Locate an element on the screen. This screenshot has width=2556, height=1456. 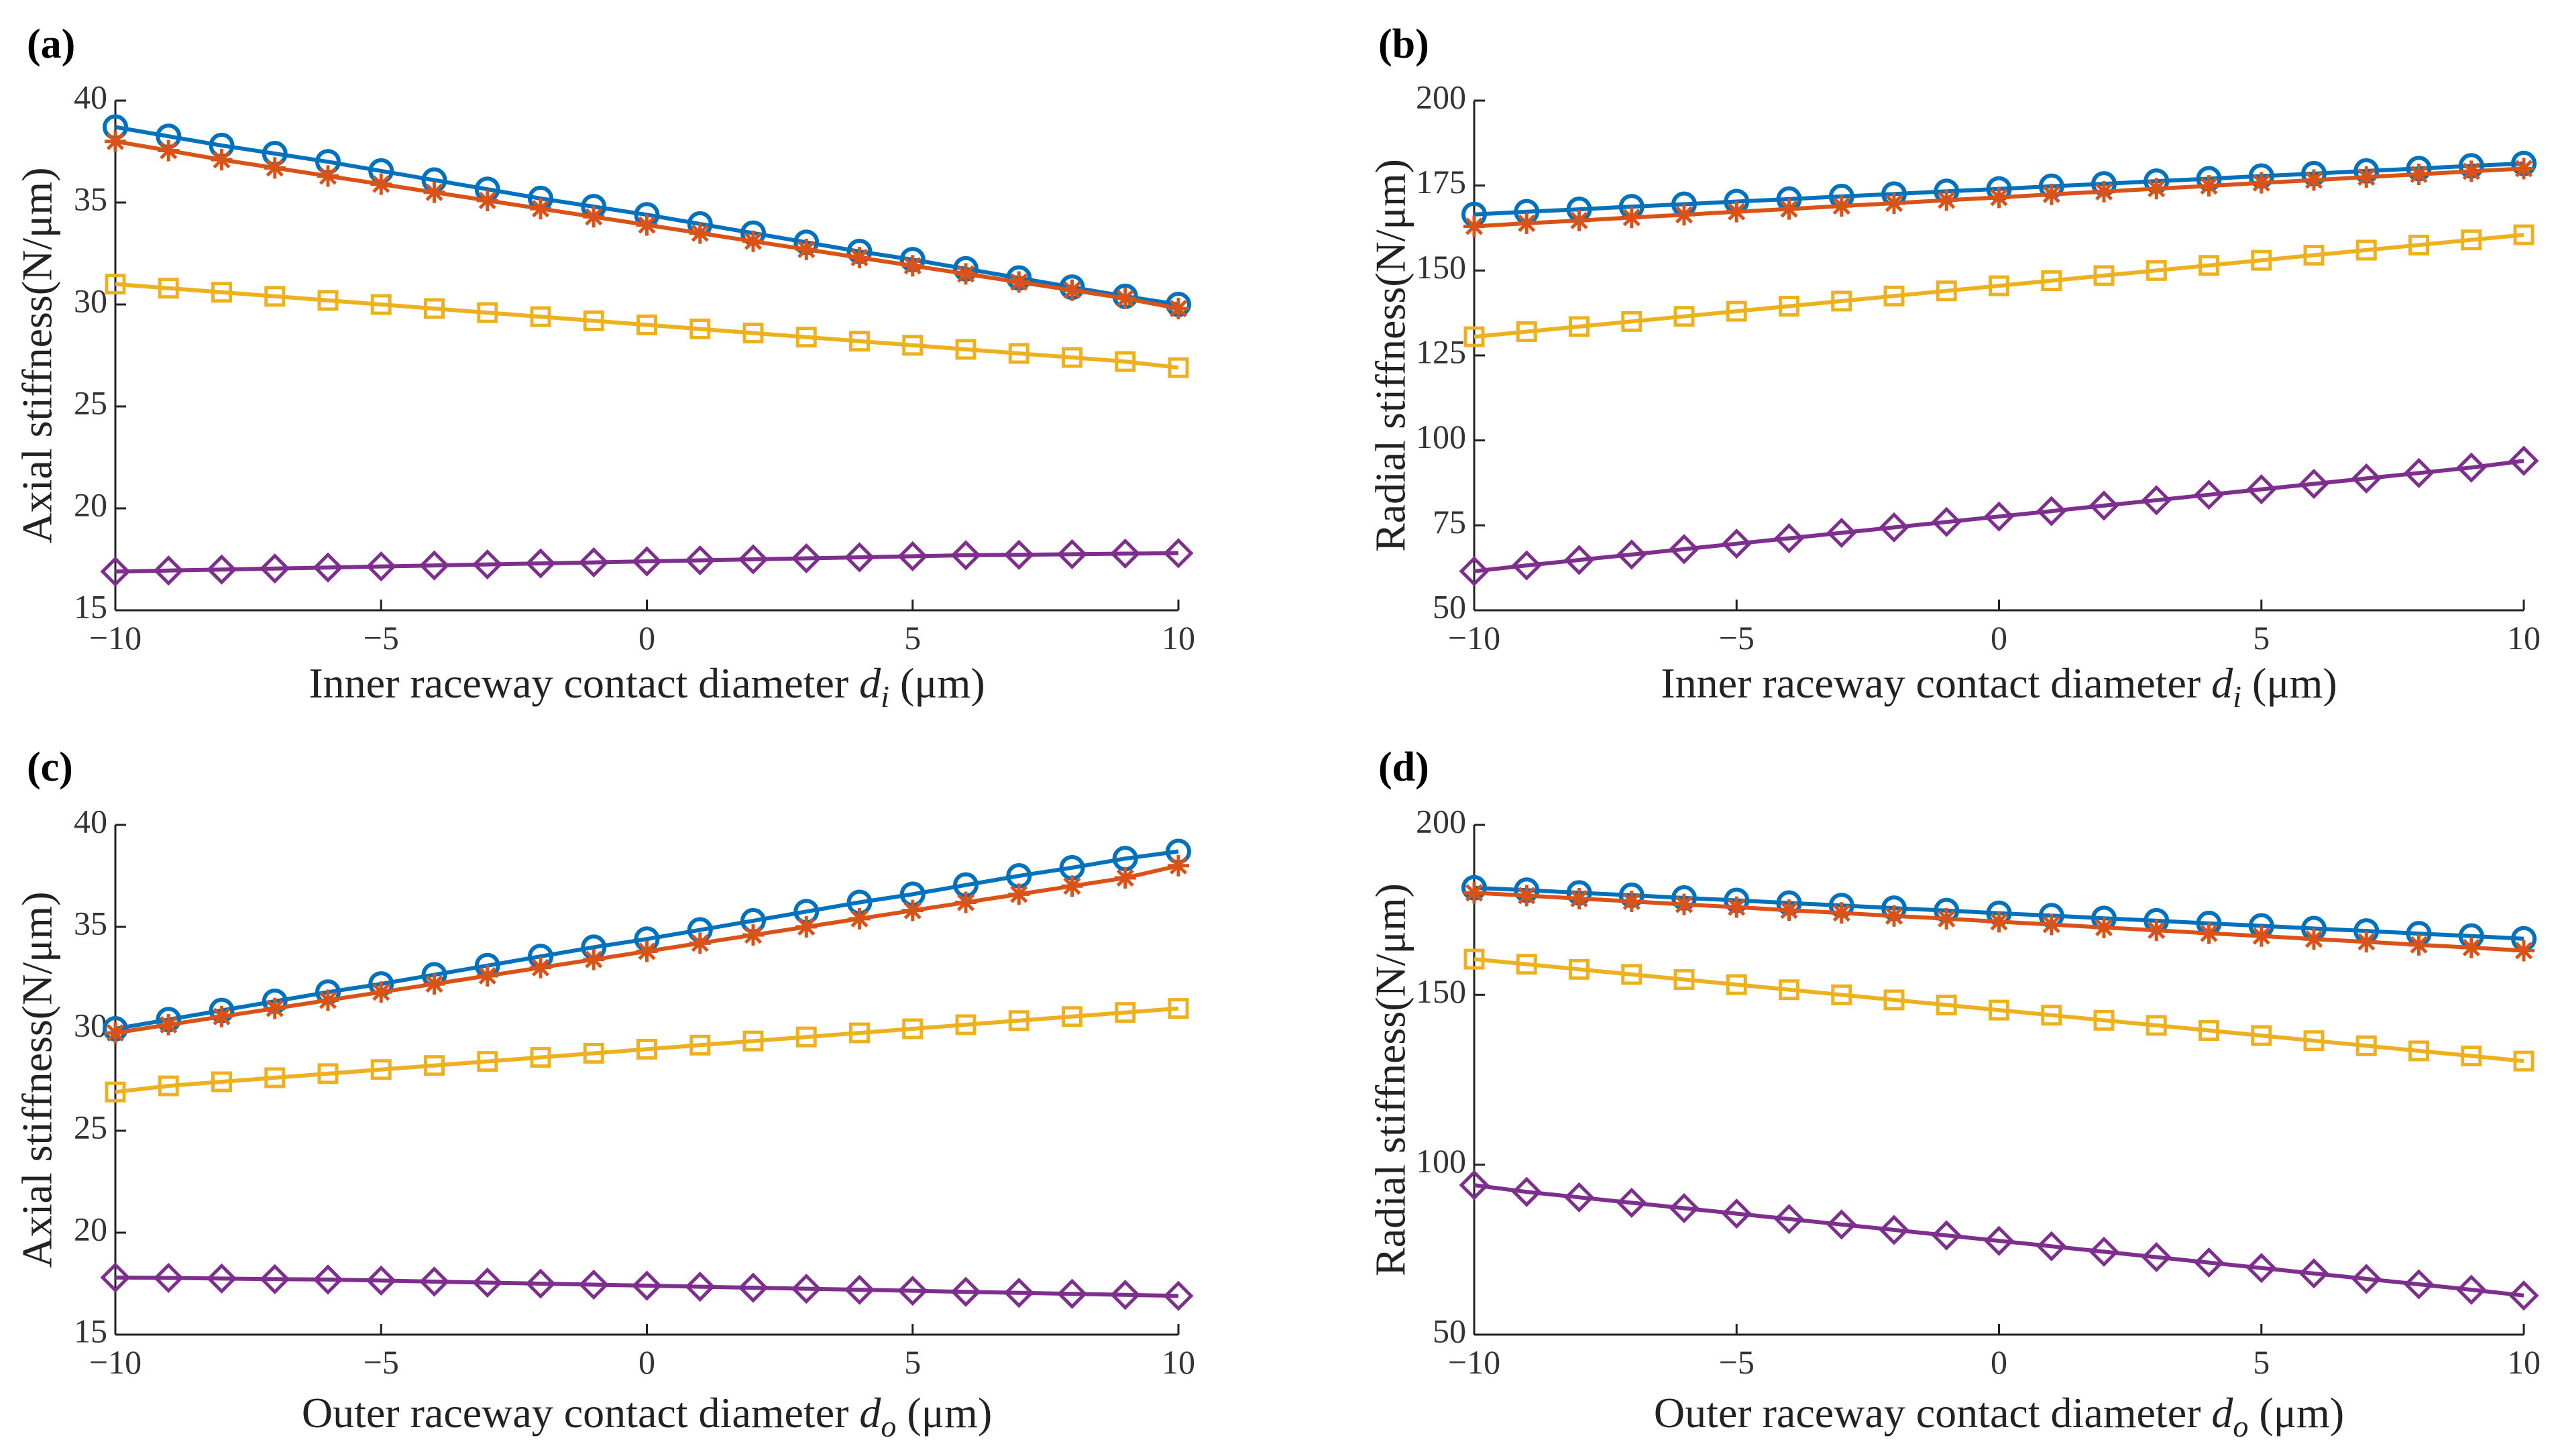
y-tick-label: 30 is located at coordinates (90, 300).